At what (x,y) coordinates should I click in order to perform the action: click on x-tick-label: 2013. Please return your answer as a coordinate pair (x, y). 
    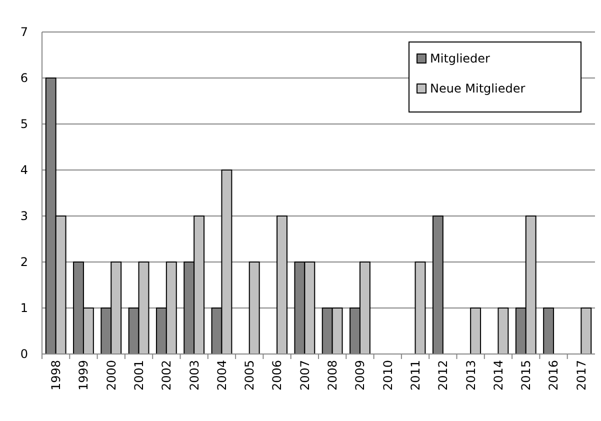
    Looking at the image, I should click on (471, 375).